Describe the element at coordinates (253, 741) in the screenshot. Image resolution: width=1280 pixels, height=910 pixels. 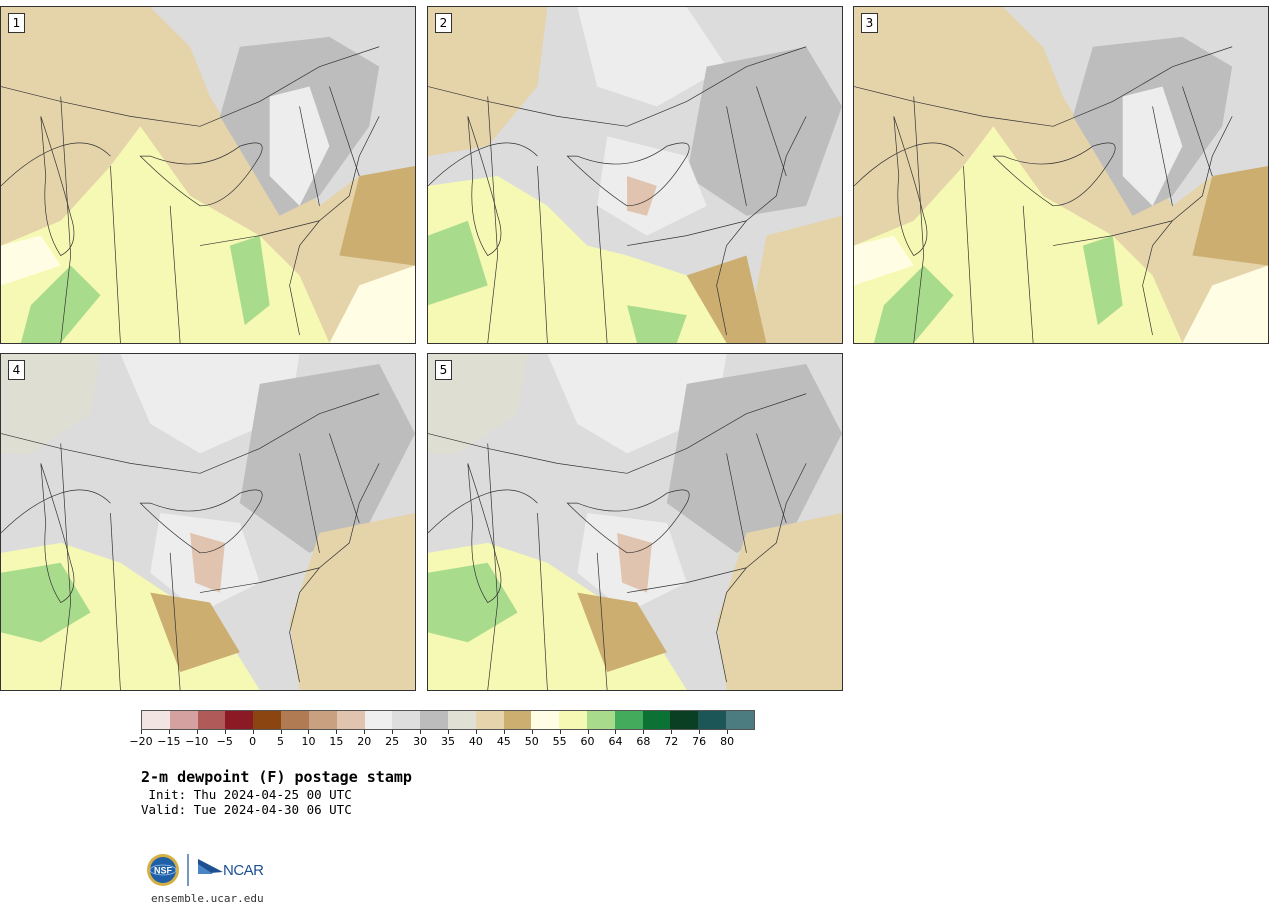
I see `colorbar-tick-label: 0` at that location.